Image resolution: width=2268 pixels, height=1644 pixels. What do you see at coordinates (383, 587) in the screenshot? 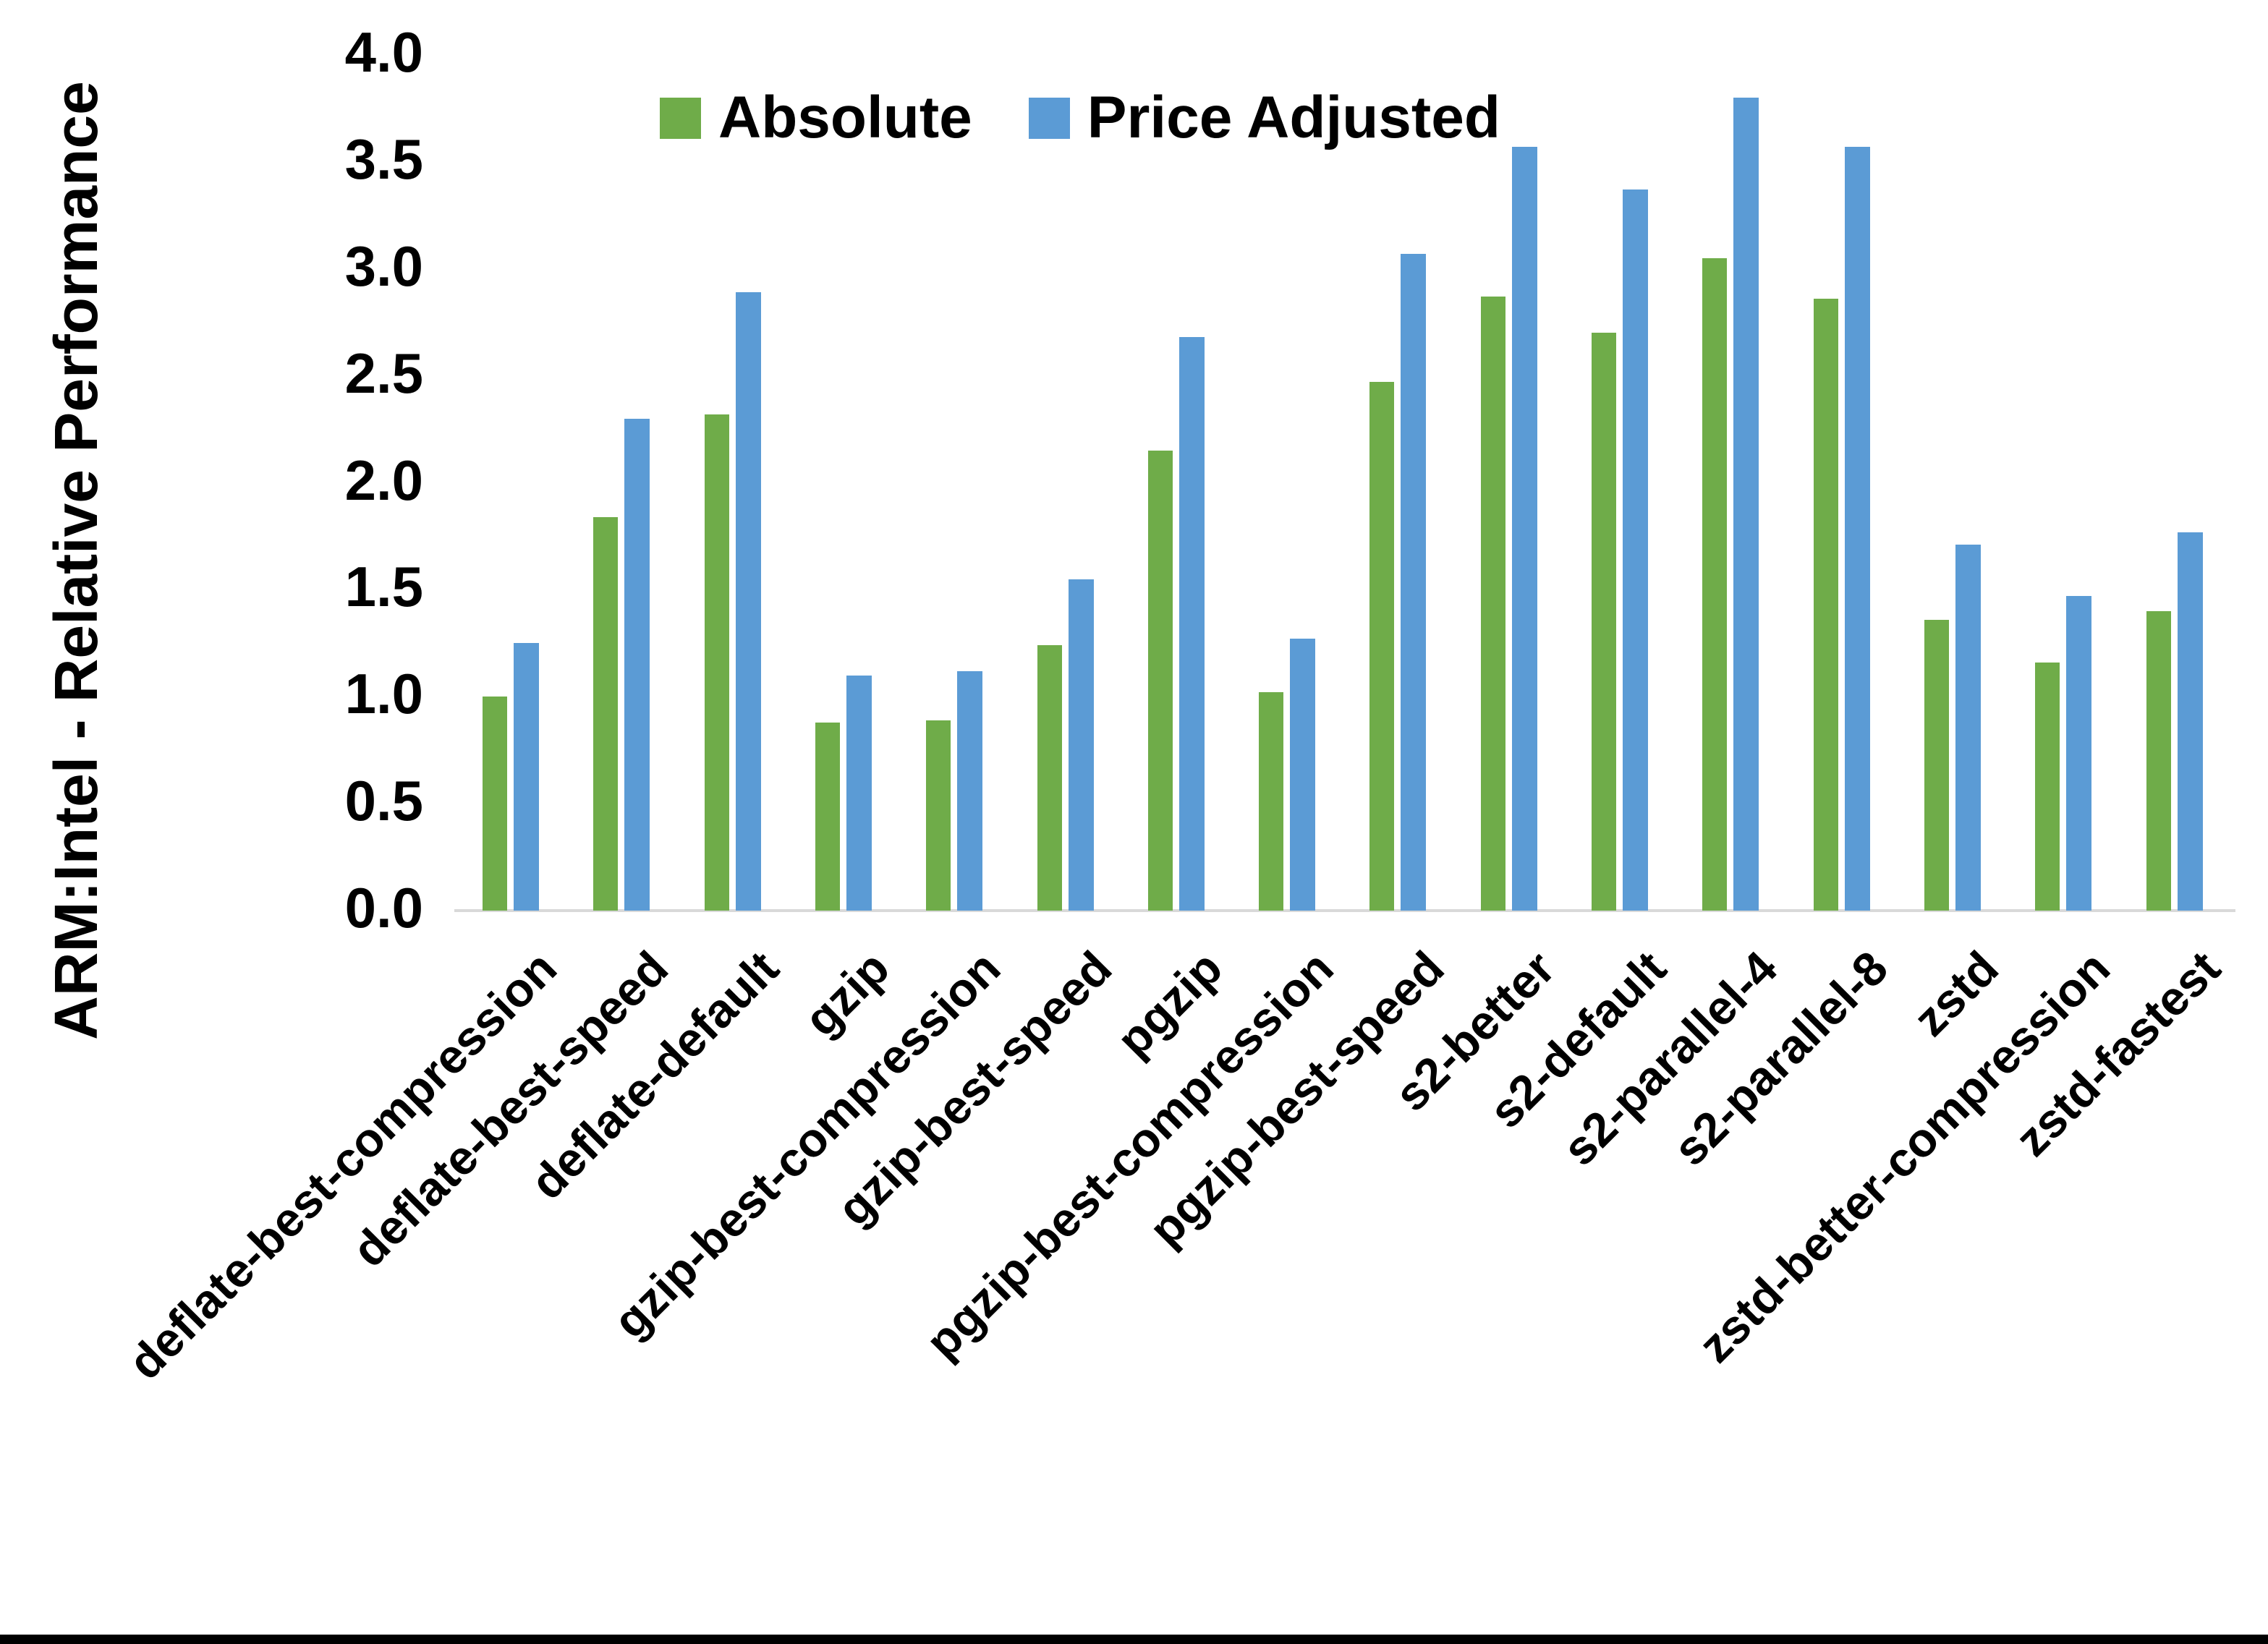
I see `y-tick-label-1.5: 1.5` at bounding box center [383, 587].